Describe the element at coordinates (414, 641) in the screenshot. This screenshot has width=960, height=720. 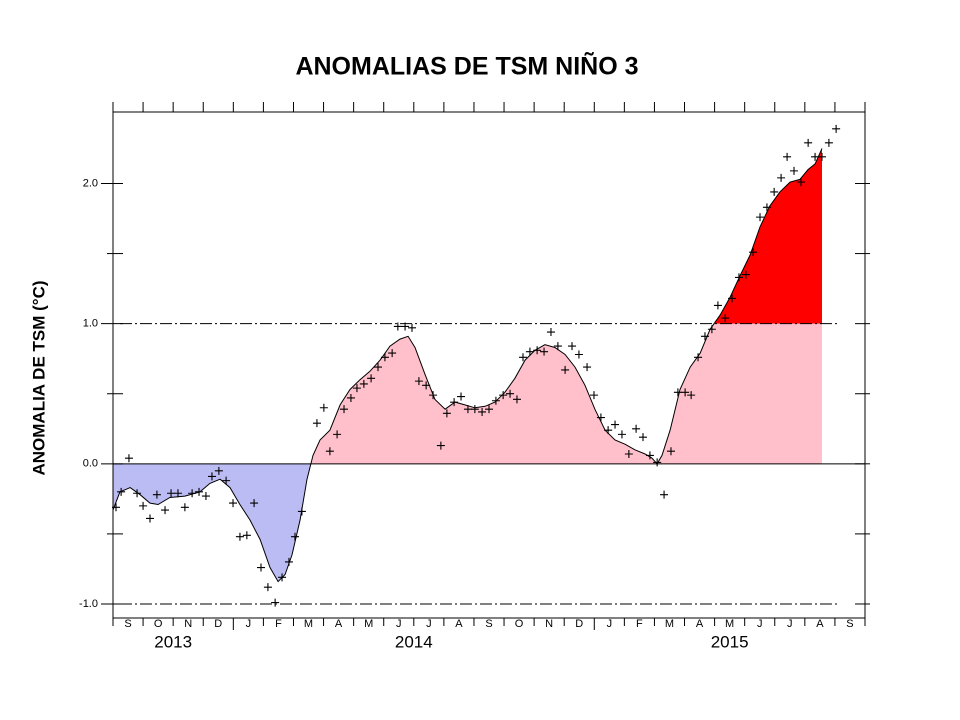
I see `year-label: 2014` at that location.